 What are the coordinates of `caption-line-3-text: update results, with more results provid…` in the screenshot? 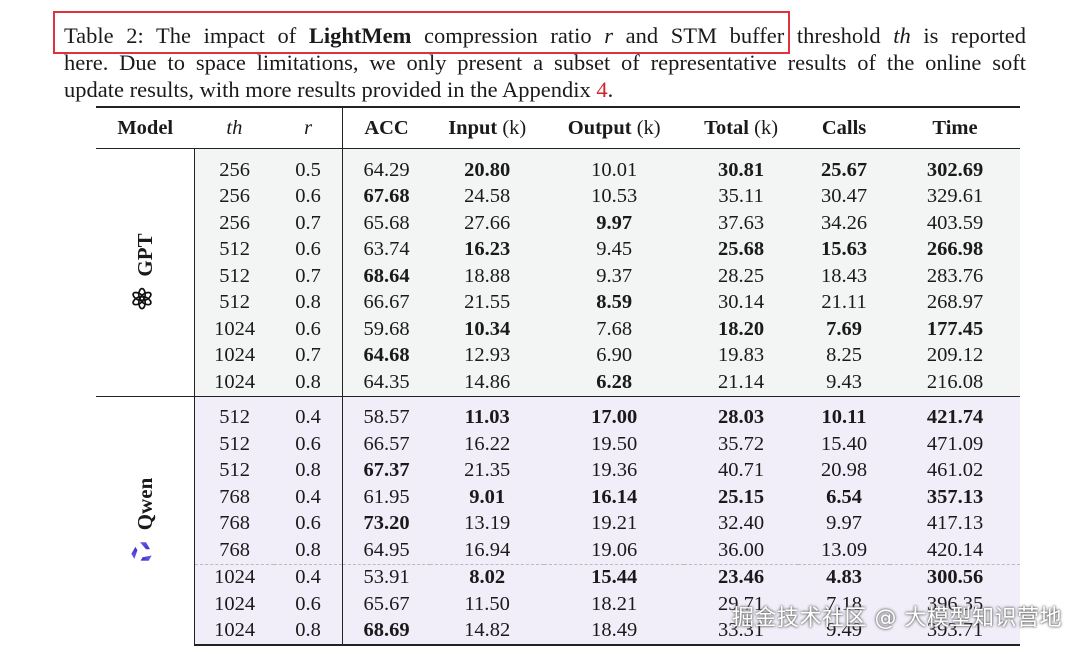 It's located at (330, 89).